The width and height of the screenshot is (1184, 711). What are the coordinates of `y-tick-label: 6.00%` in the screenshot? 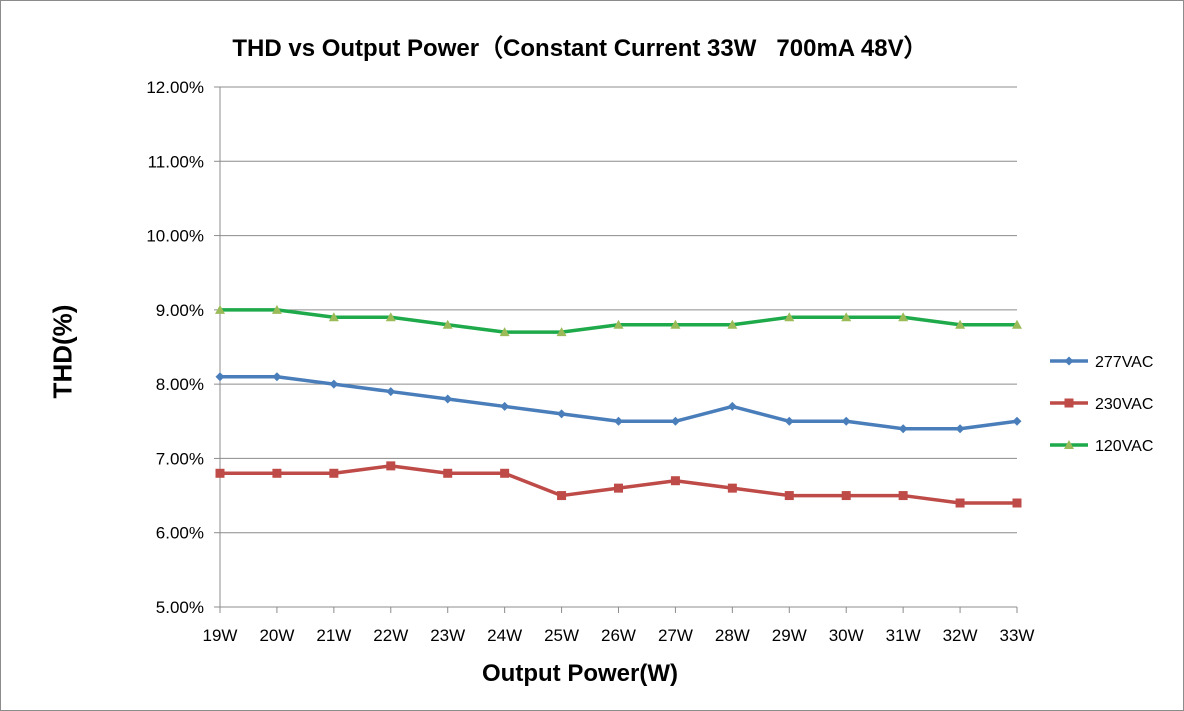 It's located at (180, 533).